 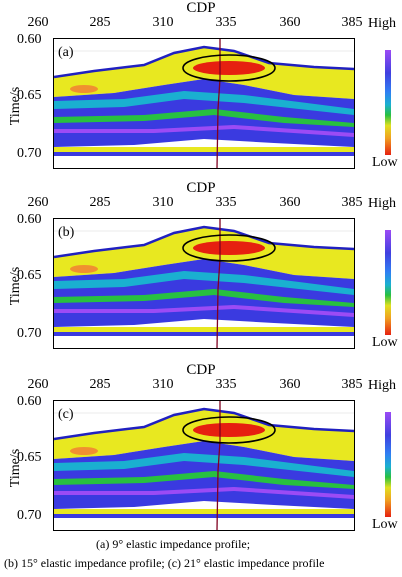 I want to click on panel-label: (c), so click(x=66, y=414).